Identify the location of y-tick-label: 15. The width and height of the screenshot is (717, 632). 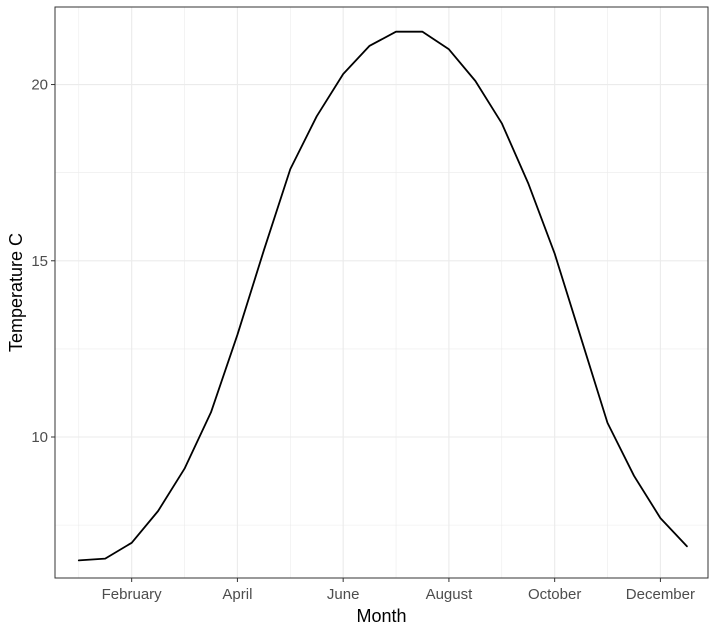
(39, 261).